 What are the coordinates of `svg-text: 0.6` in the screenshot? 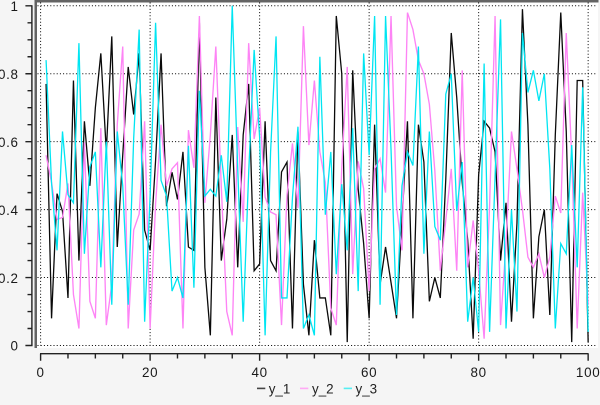 It's located at (9, 142).